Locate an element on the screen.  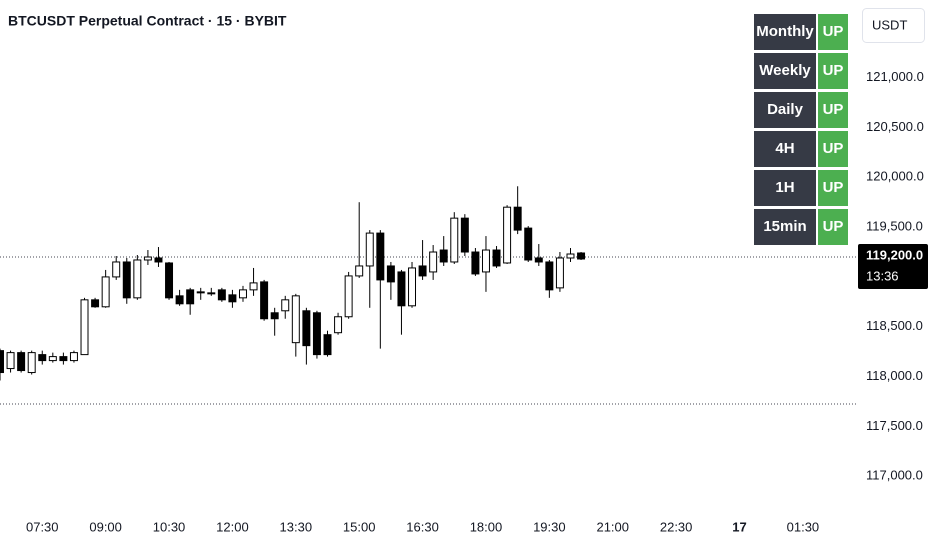
y-tick-label: 120,500.0 is located at coordinates (895, 126).